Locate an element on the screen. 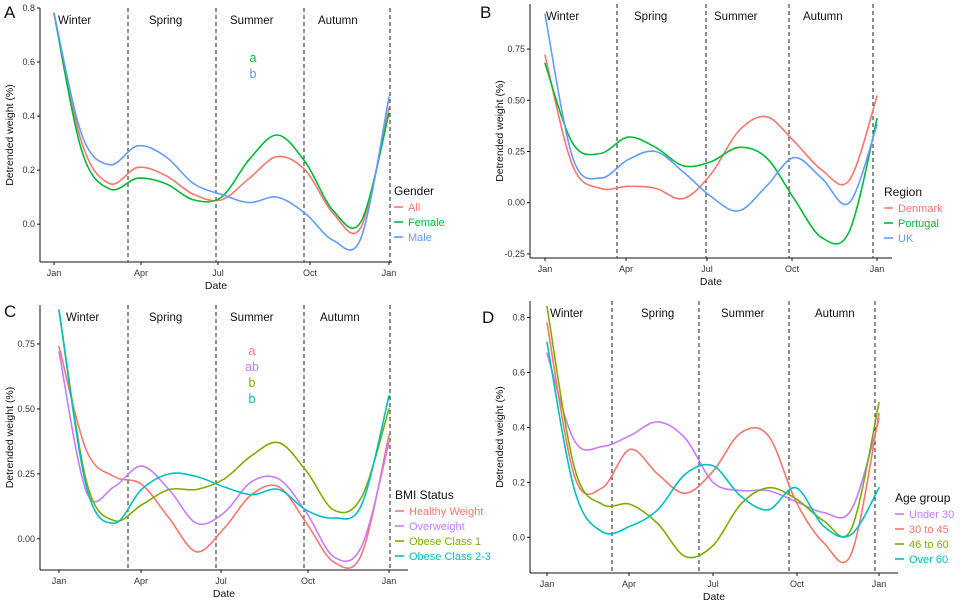 The width and height of the screenshot is (960, 604). series-line-healthy-weight is located at coordinates (224, 457).